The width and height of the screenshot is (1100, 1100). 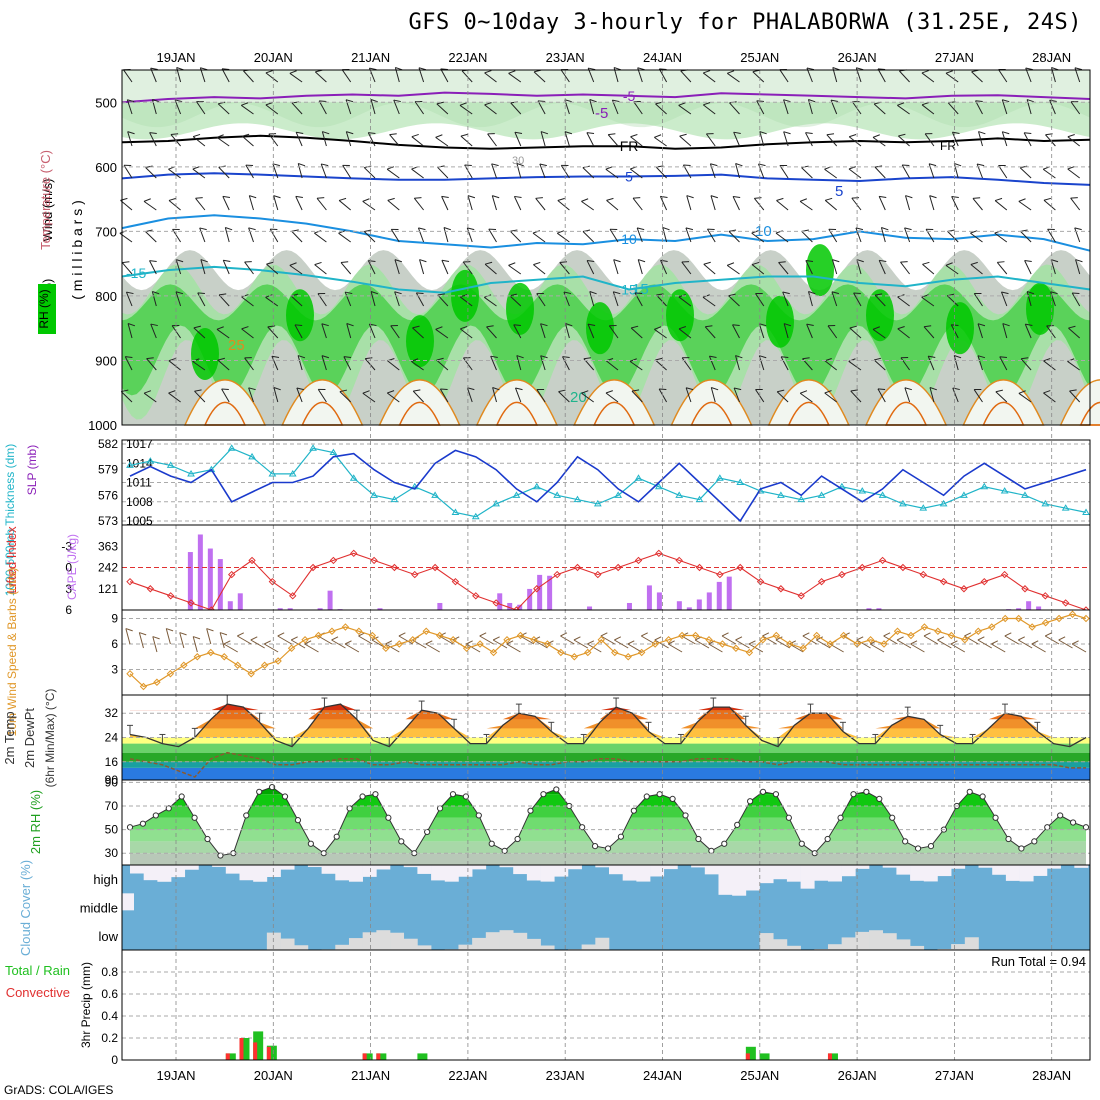 What do you see at coordinates (47, 210) in the screenshot?
I see `axis-label-wind: Wind (m/s)` at bounding box center [47, 210].